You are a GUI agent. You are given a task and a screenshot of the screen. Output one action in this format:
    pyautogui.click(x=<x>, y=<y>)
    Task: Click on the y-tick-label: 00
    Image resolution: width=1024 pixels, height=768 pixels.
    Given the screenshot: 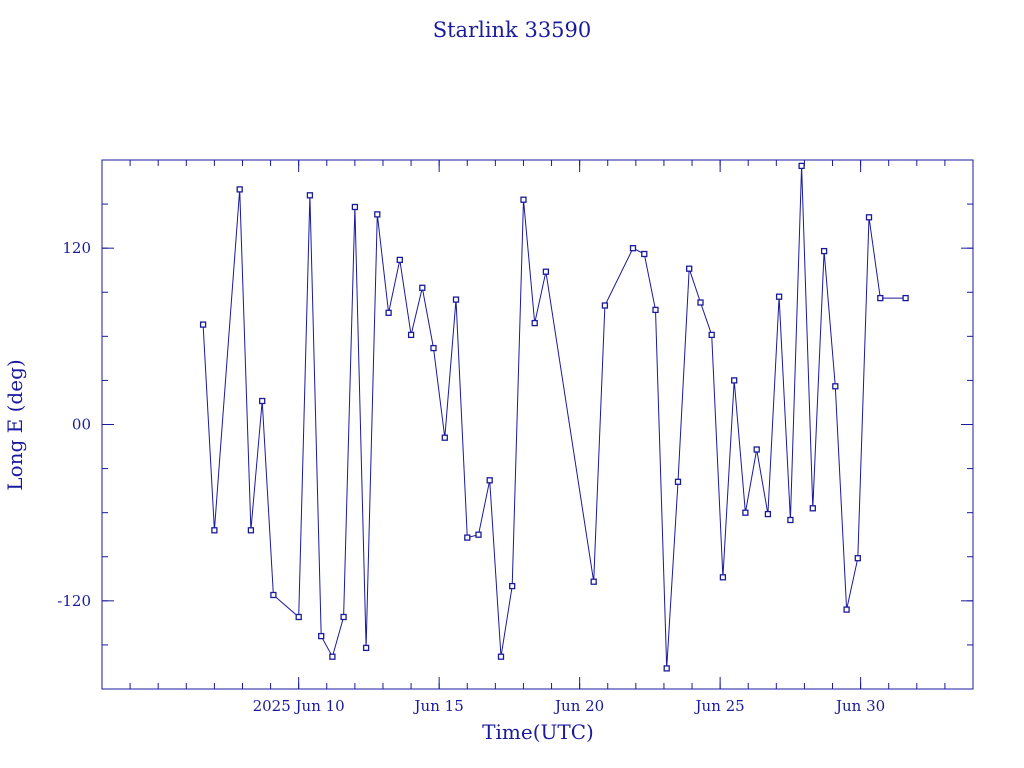 What is the action you would take?
    pyautogui.click(x=81, y=425)
    